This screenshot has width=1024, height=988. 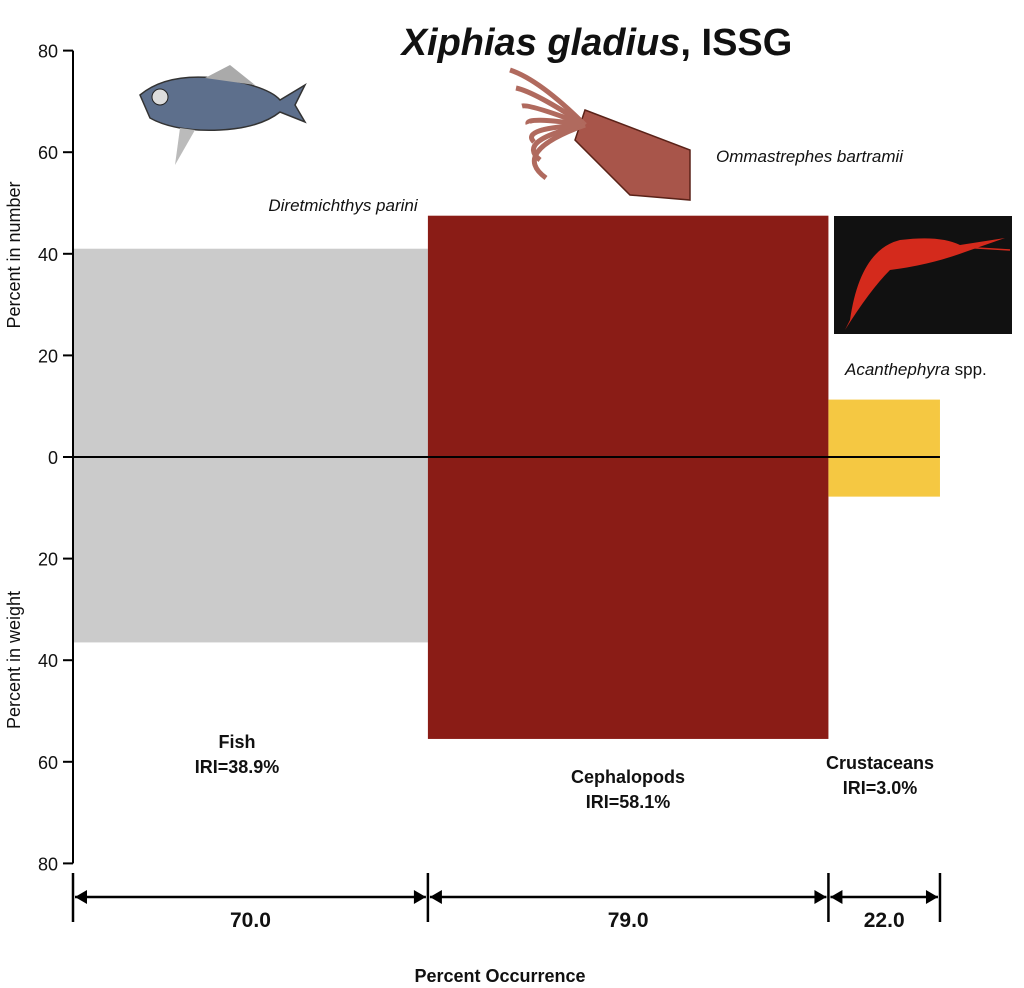 I want to click on y-label-number: Percent in number, so click(x=14, y=254).